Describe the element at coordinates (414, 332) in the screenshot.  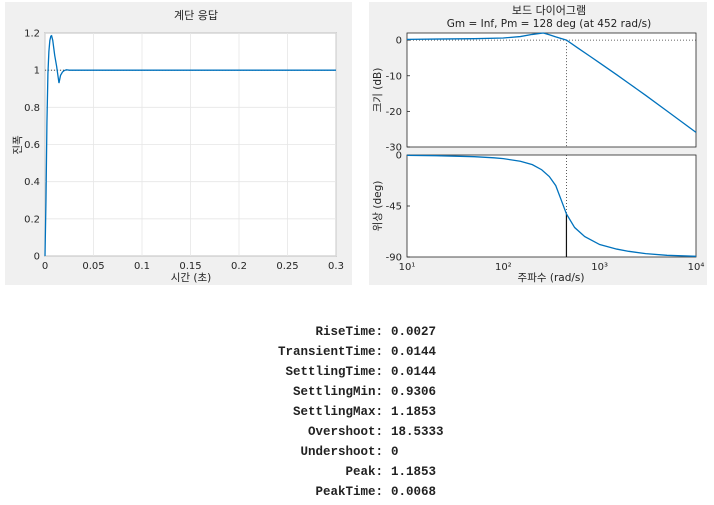
I see `step-info-value: 0.0027` at that location.